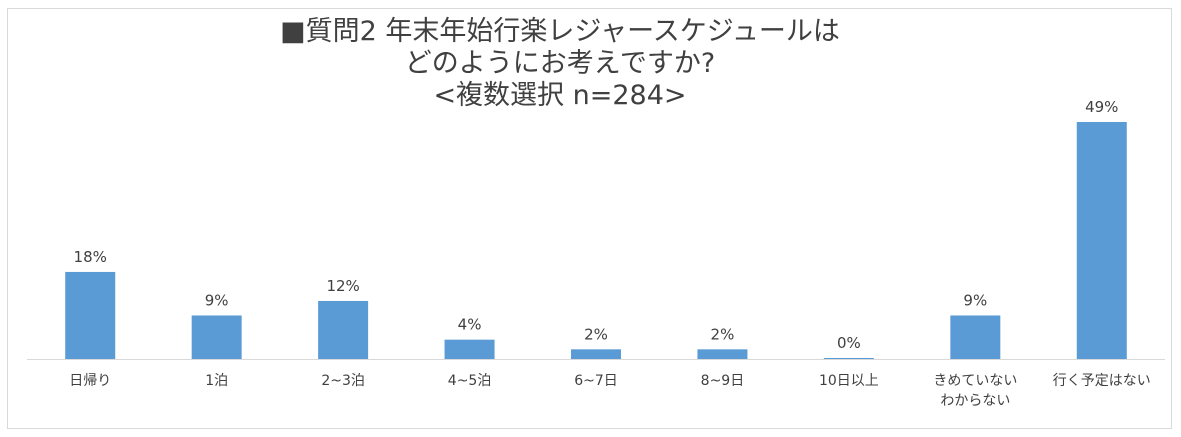  I want to click on data-label-4: 2%, so click(596, 334).